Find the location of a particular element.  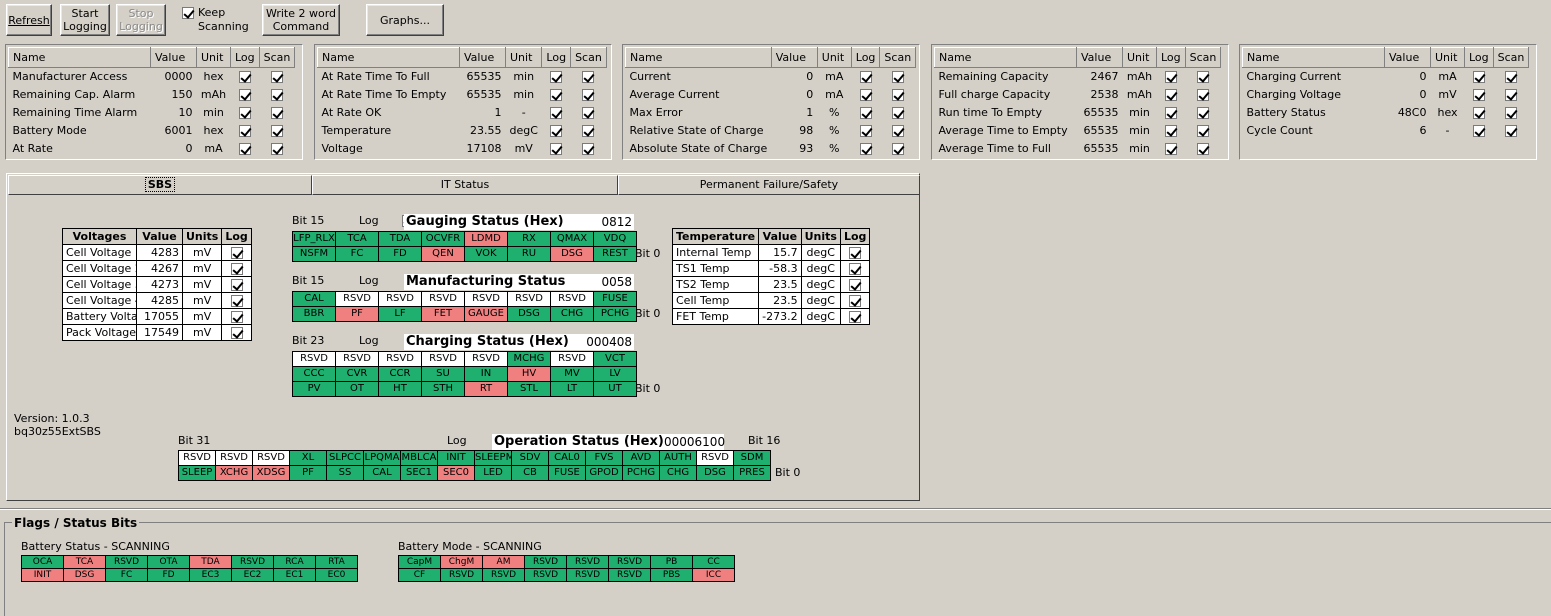

param-name: At Rate Time To Full is located at coordinates (375, 77).